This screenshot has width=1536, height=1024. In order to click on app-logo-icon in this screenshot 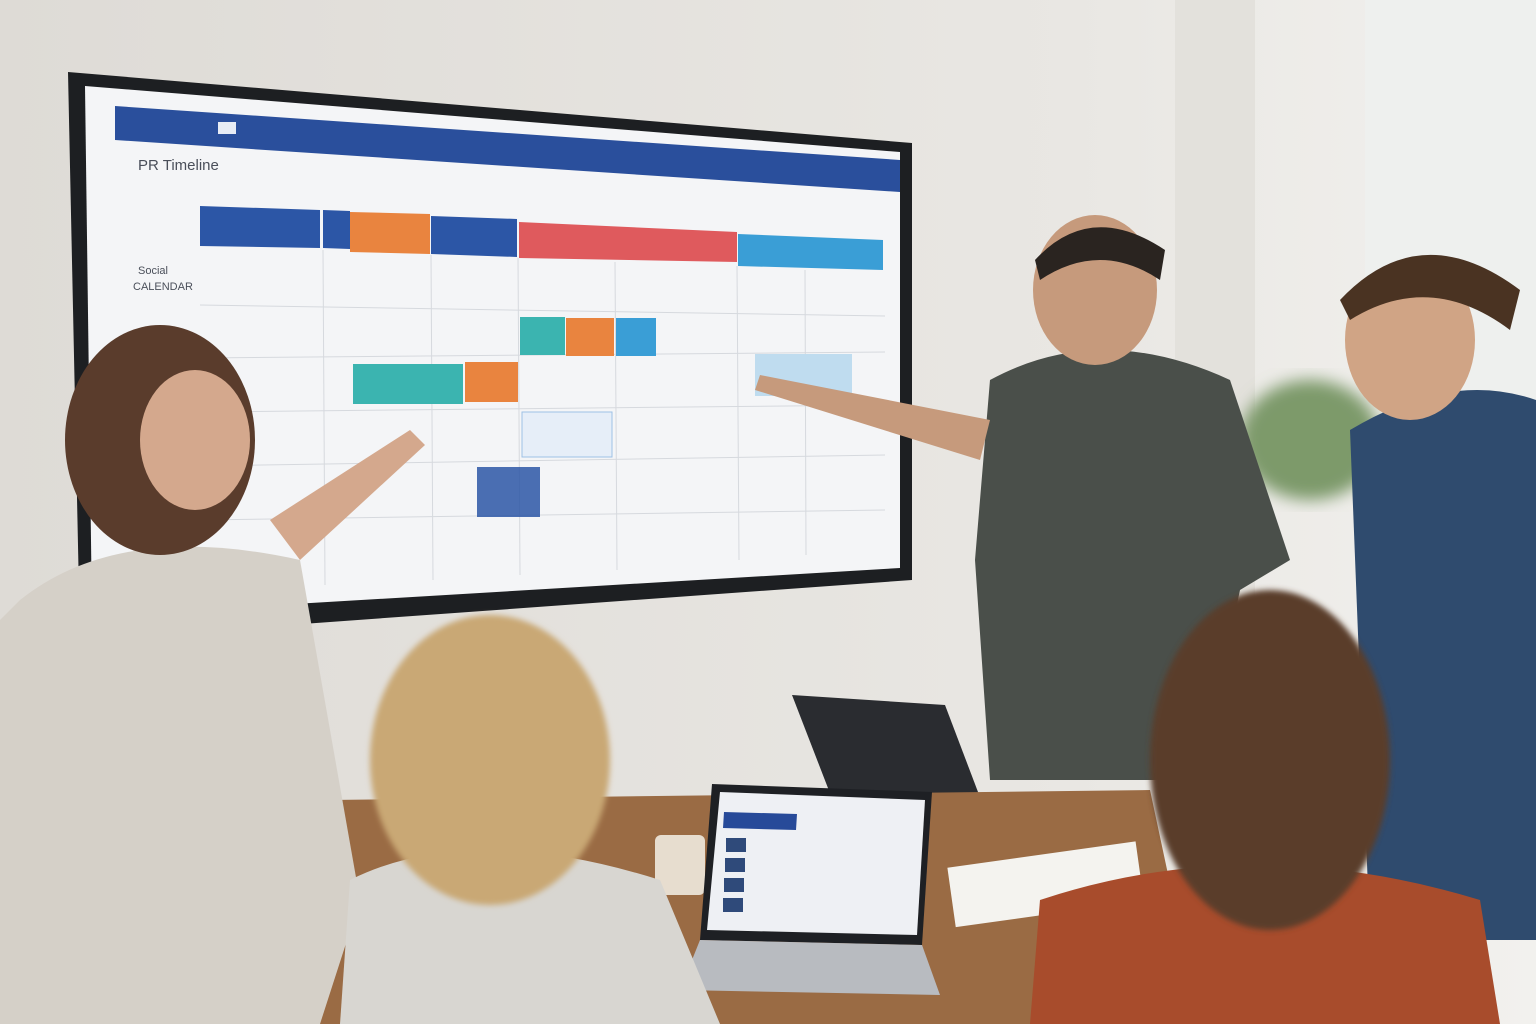, I will do `click(227, 128)`.